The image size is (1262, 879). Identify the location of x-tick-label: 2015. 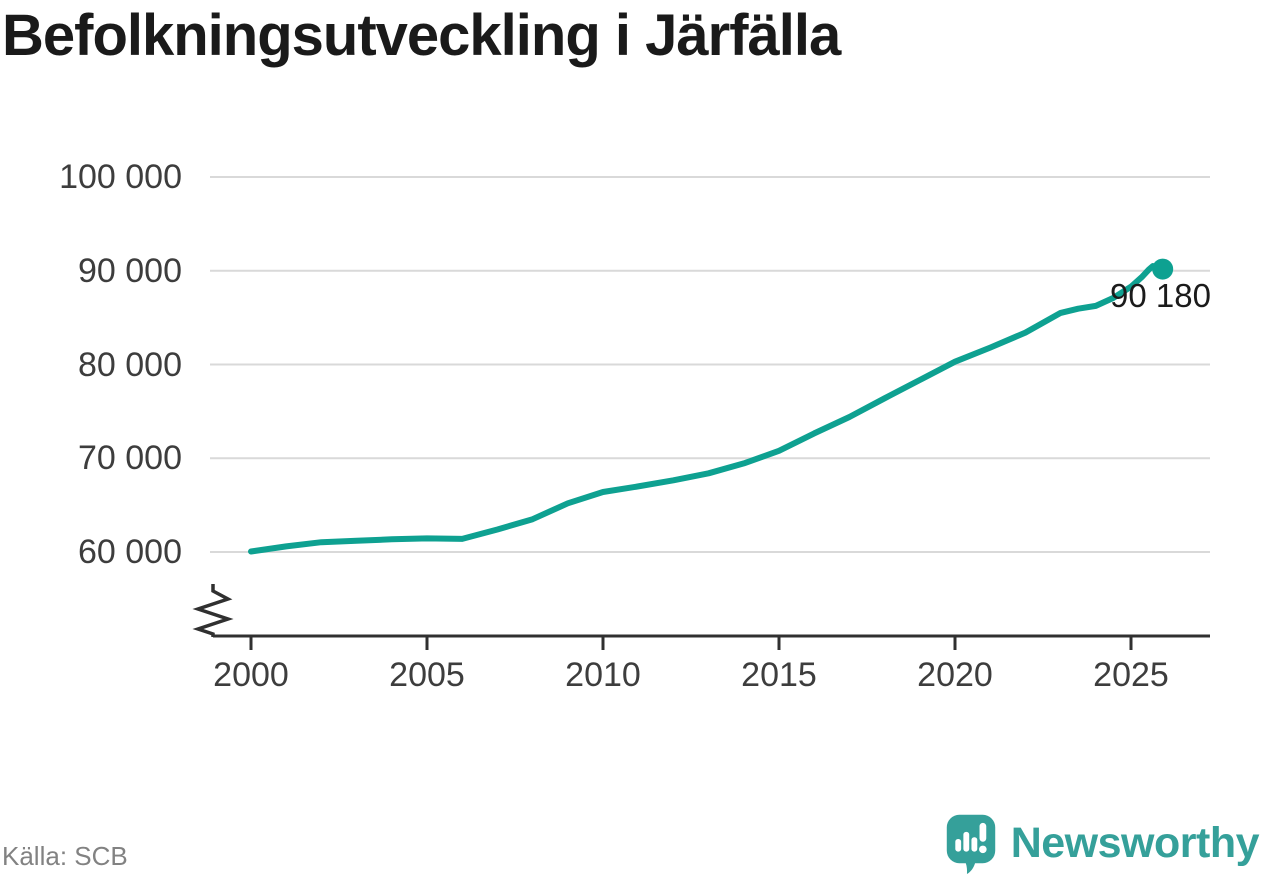
(779, 675).